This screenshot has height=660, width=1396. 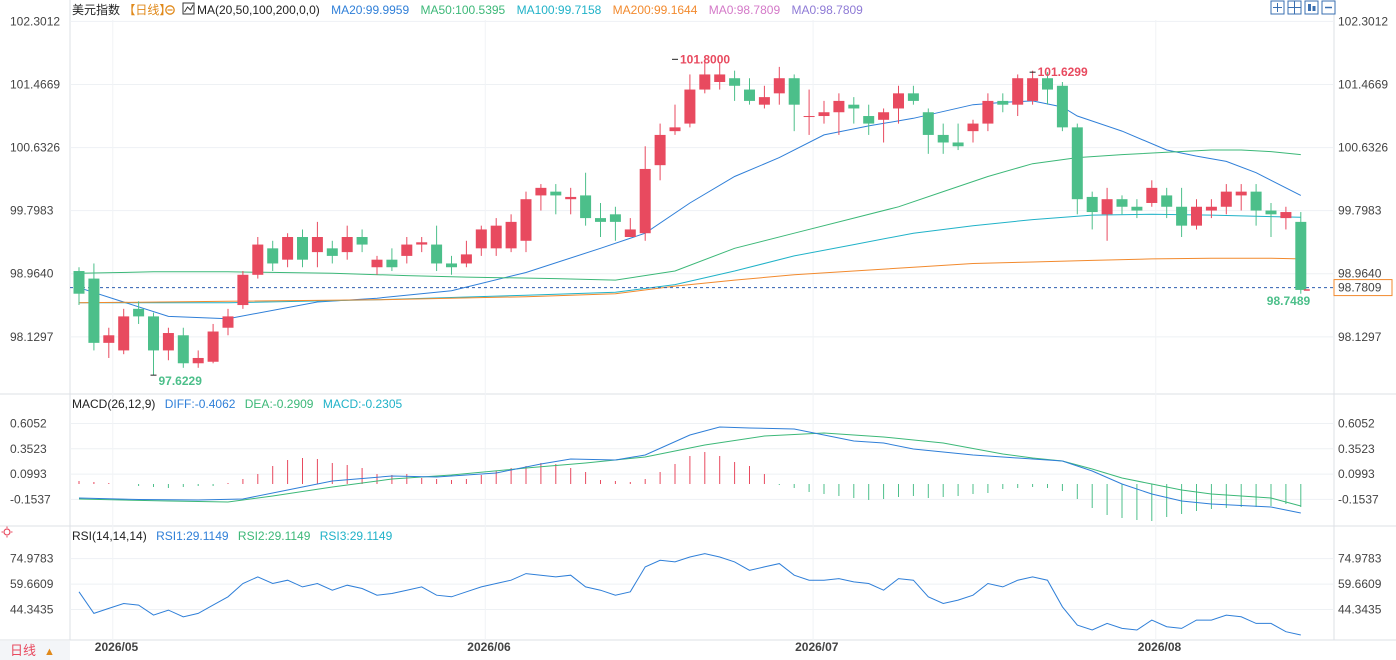 I want to click on ma0-value-b: MA0:98.7809, so click(x=827, y=10).